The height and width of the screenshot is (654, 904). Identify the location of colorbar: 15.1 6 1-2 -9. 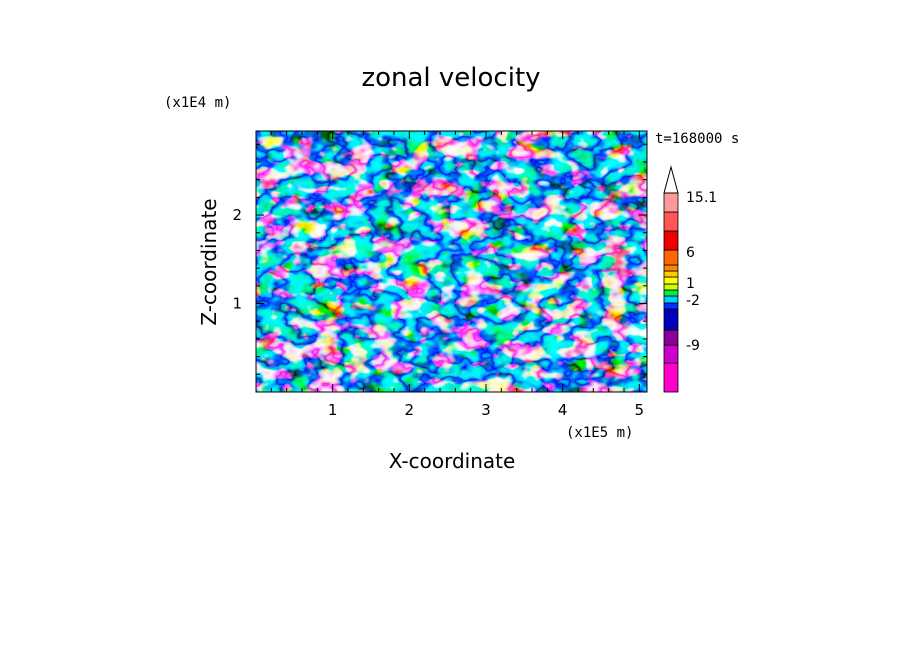
(690, 279).